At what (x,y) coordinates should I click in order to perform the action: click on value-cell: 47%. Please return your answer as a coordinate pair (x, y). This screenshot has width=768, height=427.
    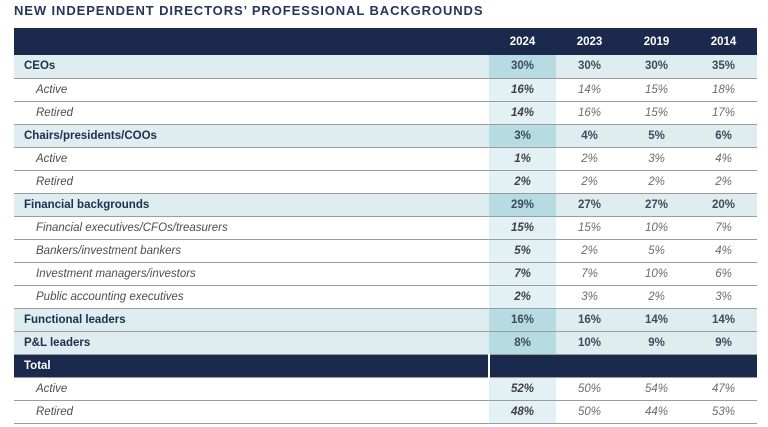
    Looking at the image, I should click on (723, 389).